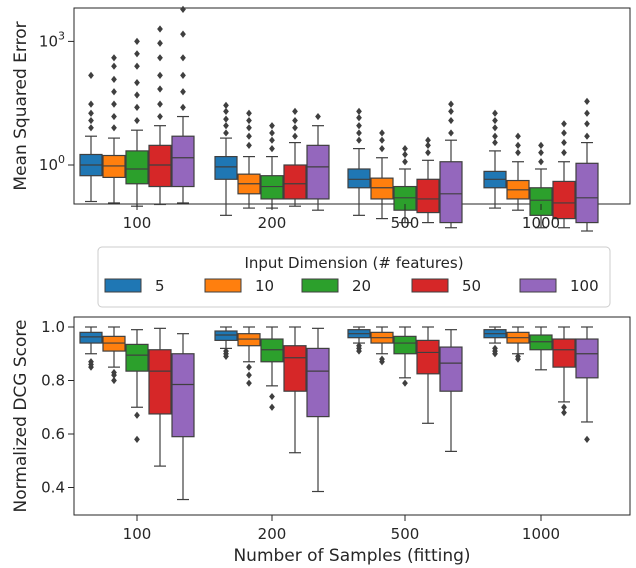  Describe the element at coordinates (471, 286) in the screenshot. I see `legend-label-50: 50` at that location.